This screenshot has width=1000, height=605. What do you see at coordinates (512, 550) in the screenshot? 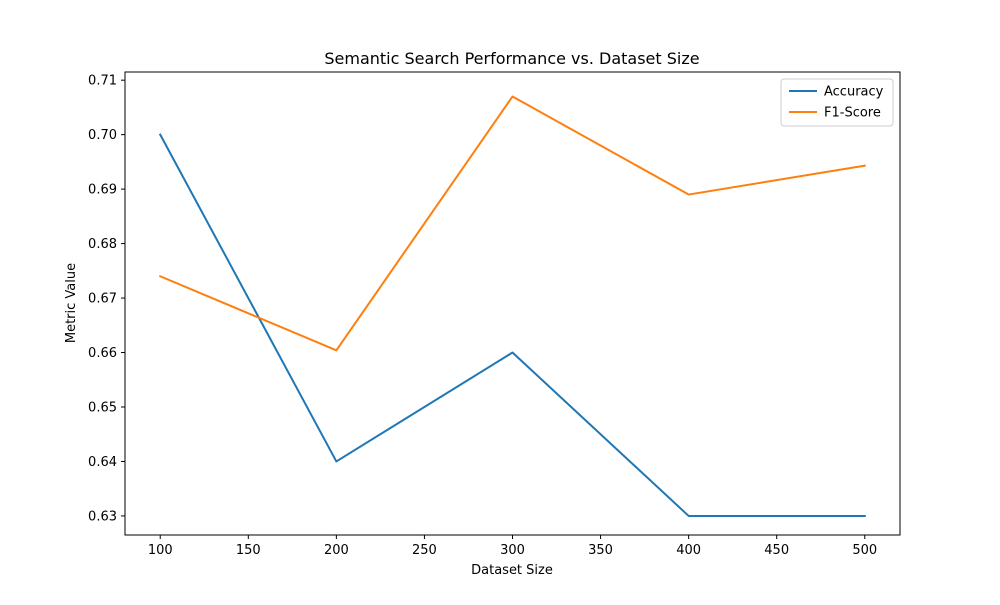
I see `x-tick-label: 300` at bounding box center [512, 550].